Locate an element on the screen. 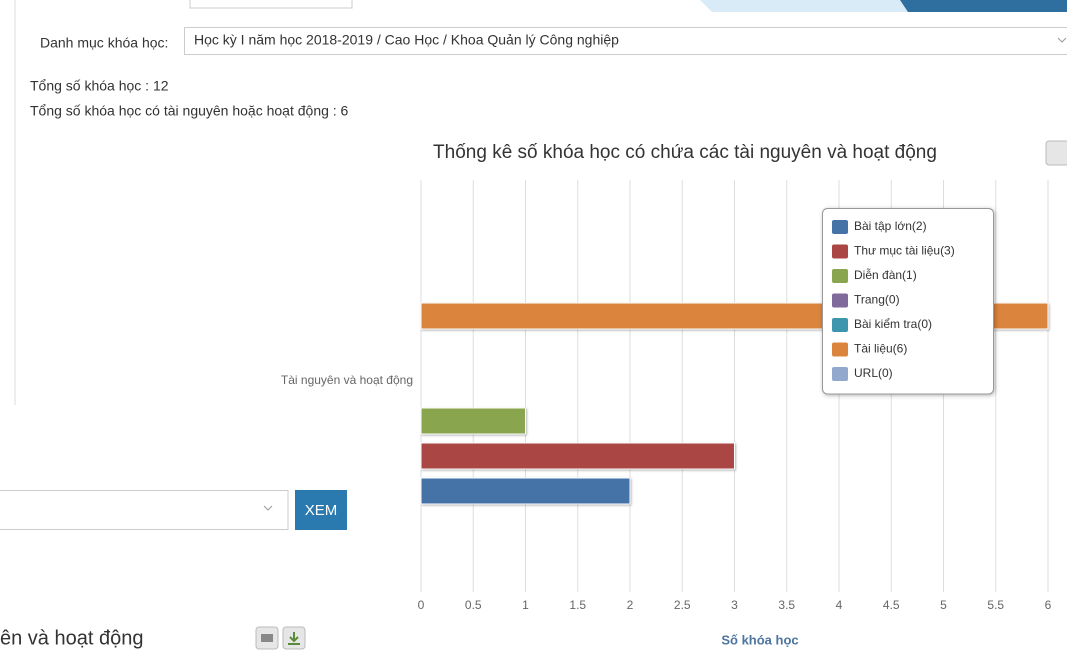  legend-box is located at coordinates (908, 302).